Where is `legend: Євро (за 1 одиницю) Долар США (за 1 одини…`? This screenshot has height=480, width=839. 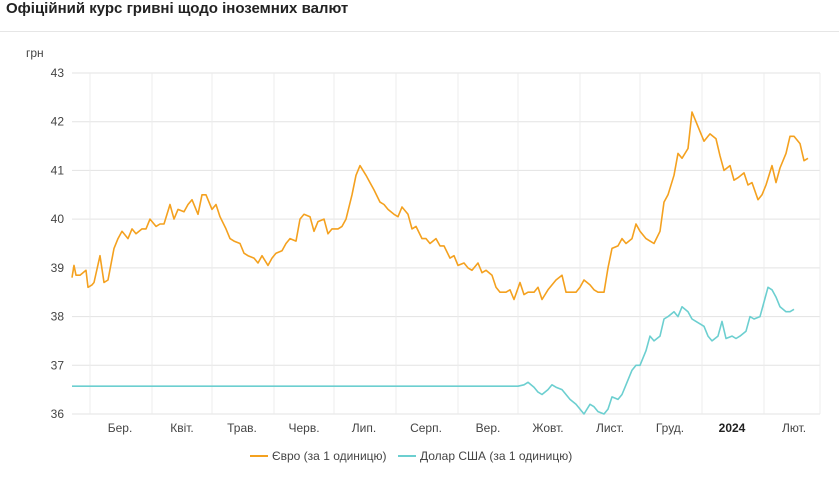 legend: Євро (за 1 одиницю) Долар США (за 1 одини… is located at coordinates (411, 456).